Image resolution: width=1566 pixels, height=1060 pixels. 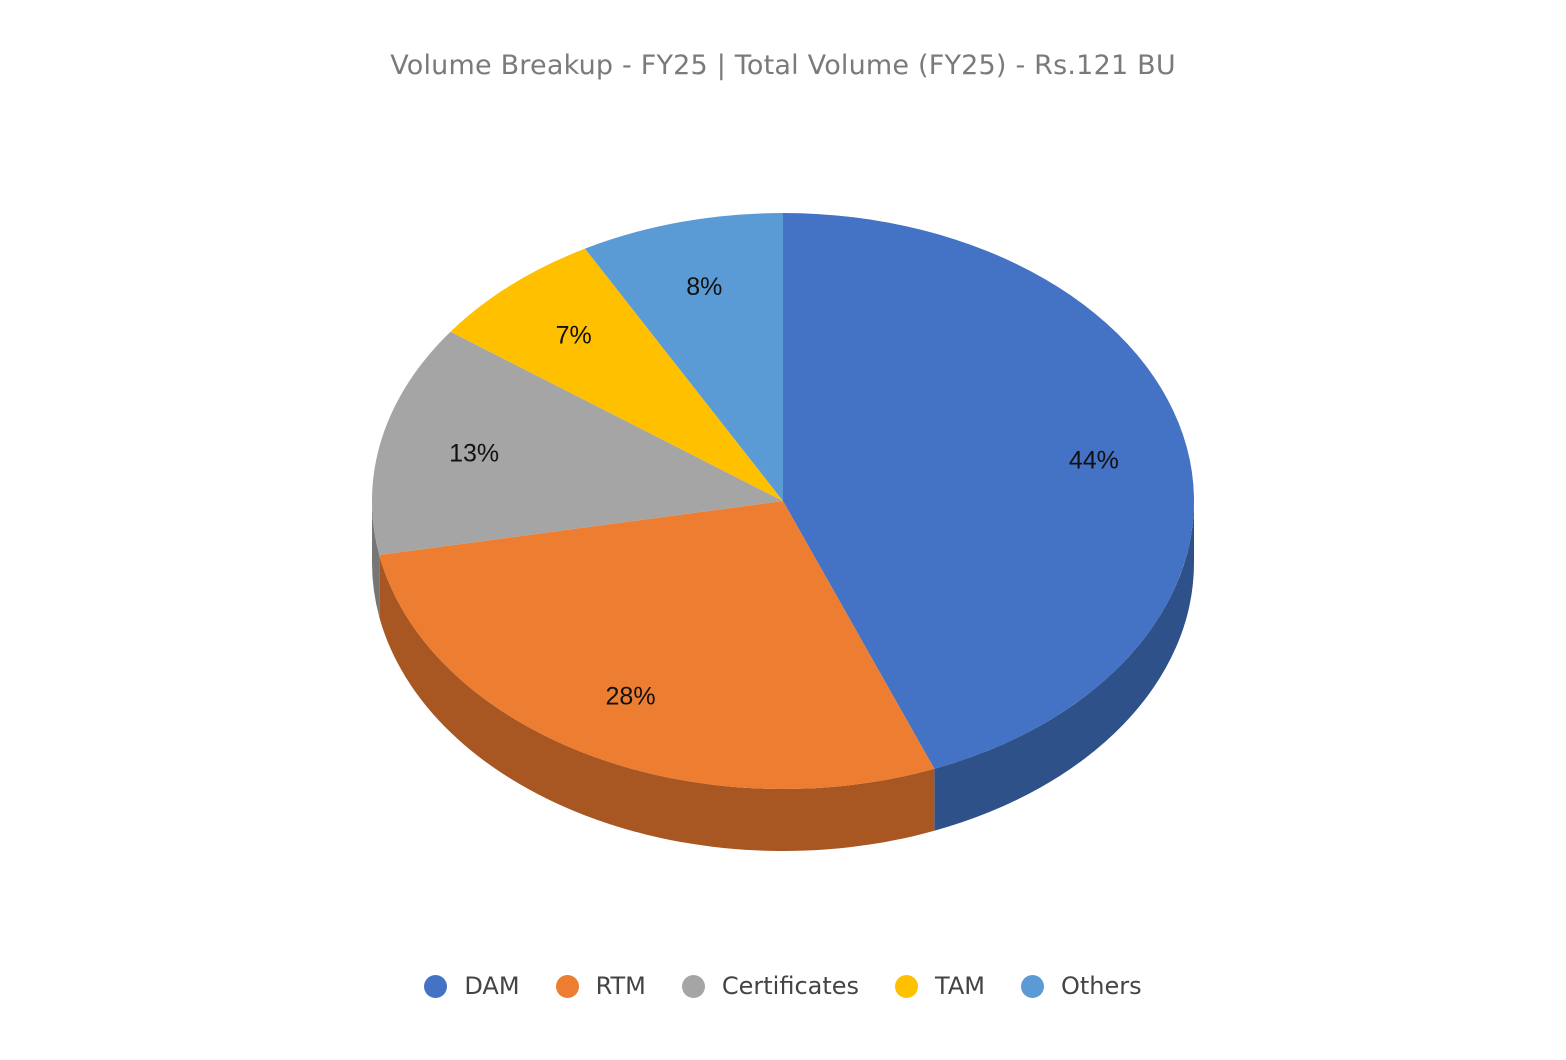 I want to click on legend-label-dam: DAM, so click(x=492, y=986).